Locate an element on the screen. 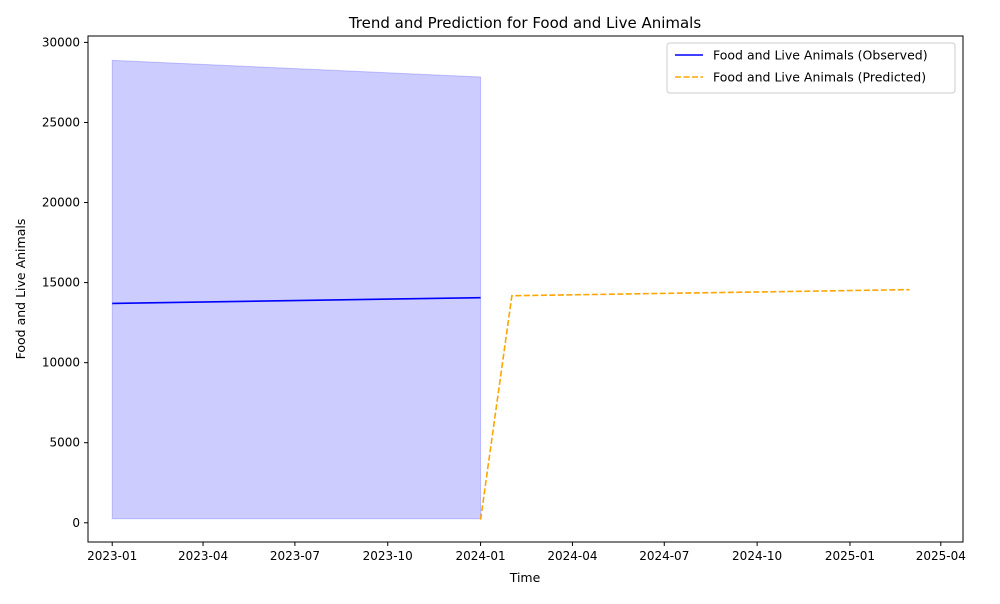 This screenshot has width=1000, height=604. y-tick-label: 30000 is located at coordinates (61, 42).